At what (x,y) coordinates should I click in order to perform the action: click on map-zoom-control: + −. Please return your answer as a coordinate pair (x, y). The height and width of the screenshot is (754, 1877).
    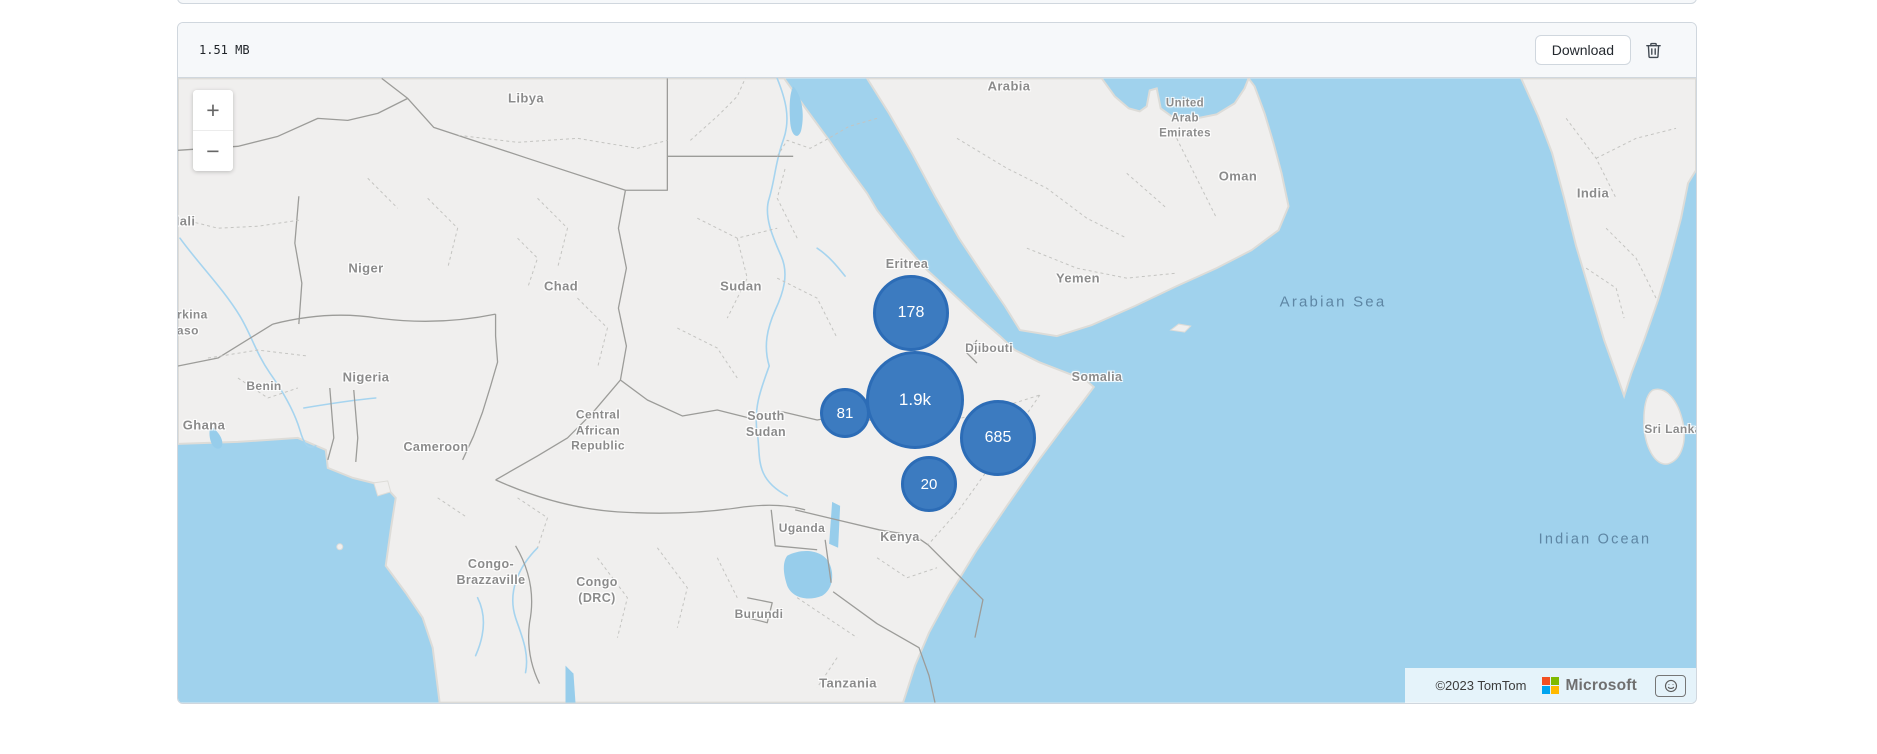
    Looking at the image, I should click on (213, 130).